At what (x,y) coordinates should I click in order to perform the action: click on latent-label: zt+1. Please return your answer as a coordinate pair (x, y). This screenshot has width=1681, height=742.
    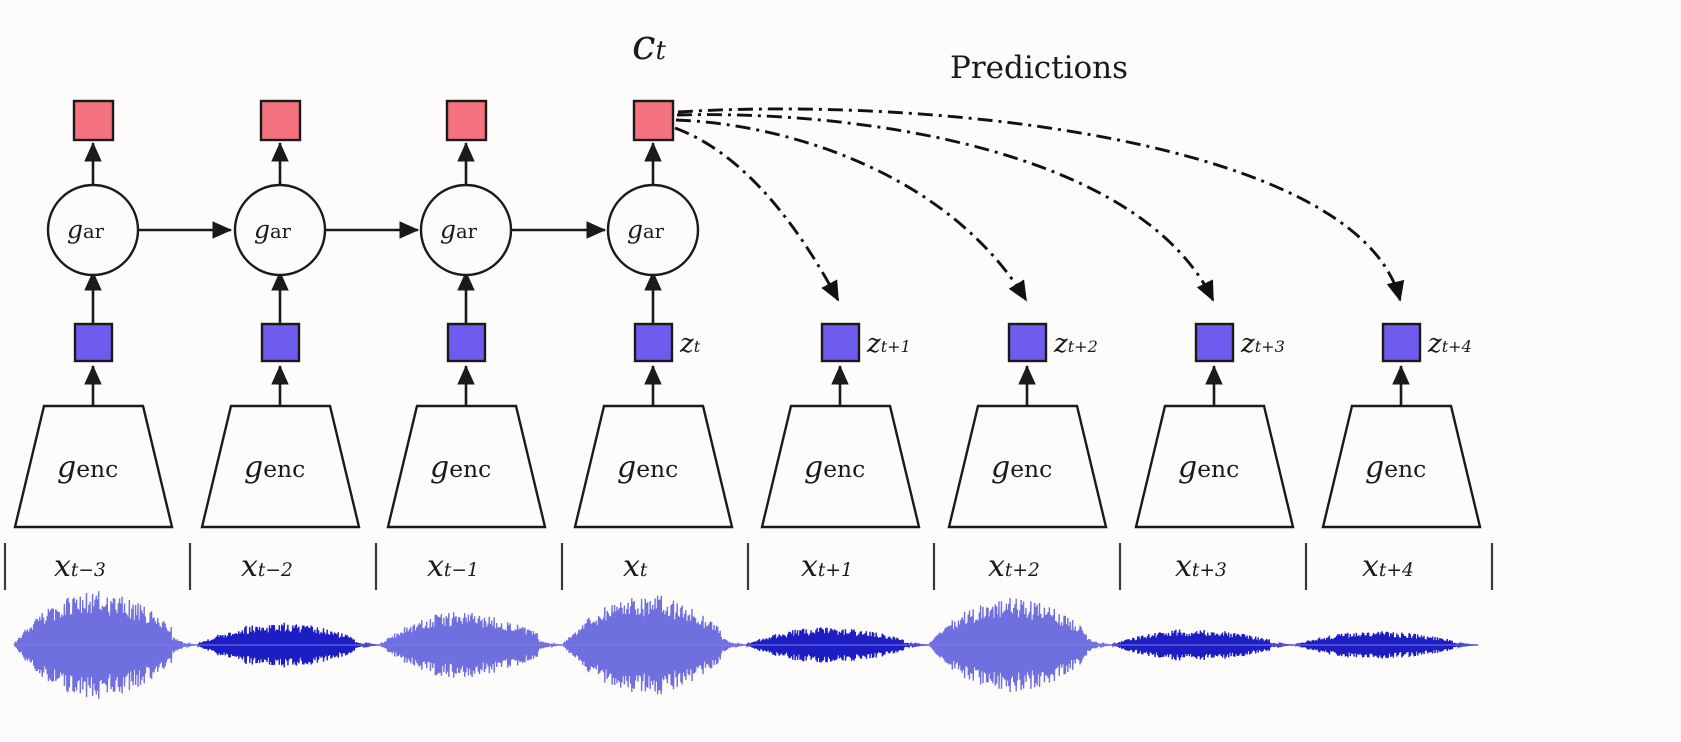
    Looking at the image, I should click on (889, 344).